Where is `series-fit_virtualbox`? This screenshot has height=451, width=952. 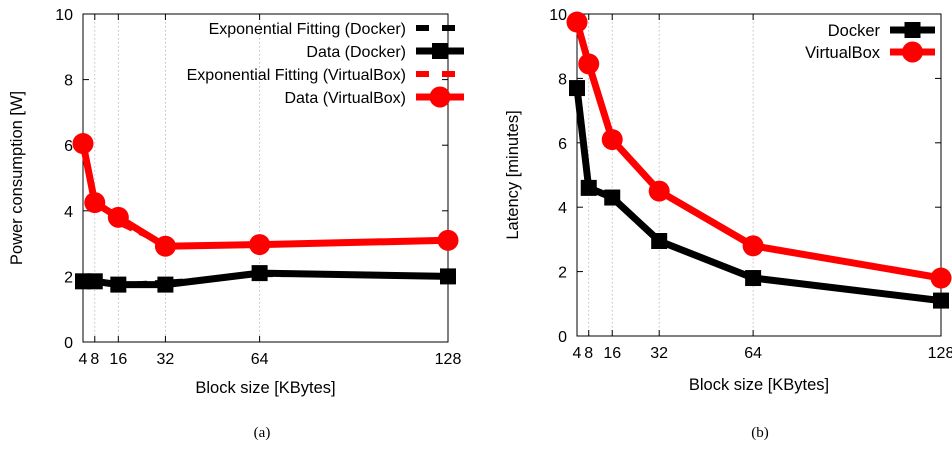 series-fit_virtualbox is located at coordinates (265, 197).